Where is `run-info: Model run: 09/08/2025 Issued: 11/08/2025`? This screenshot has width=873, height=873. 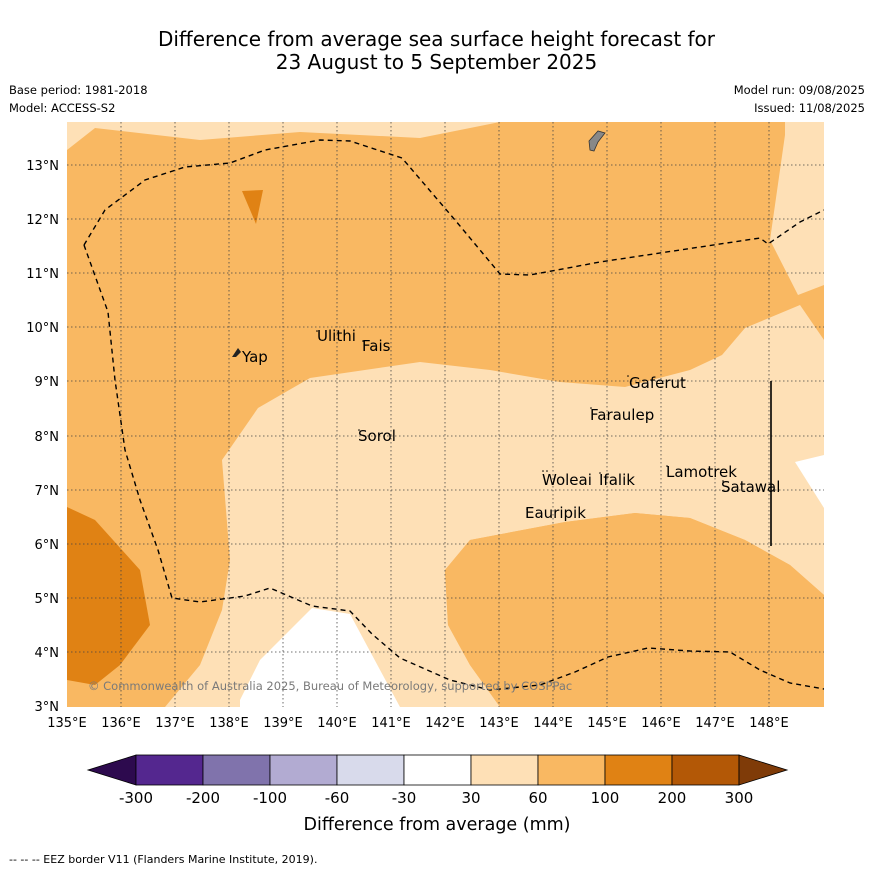
run-info: Model run: 09/08/2025 Issued: 11/08/2025 is located at coordinates (799, 99).